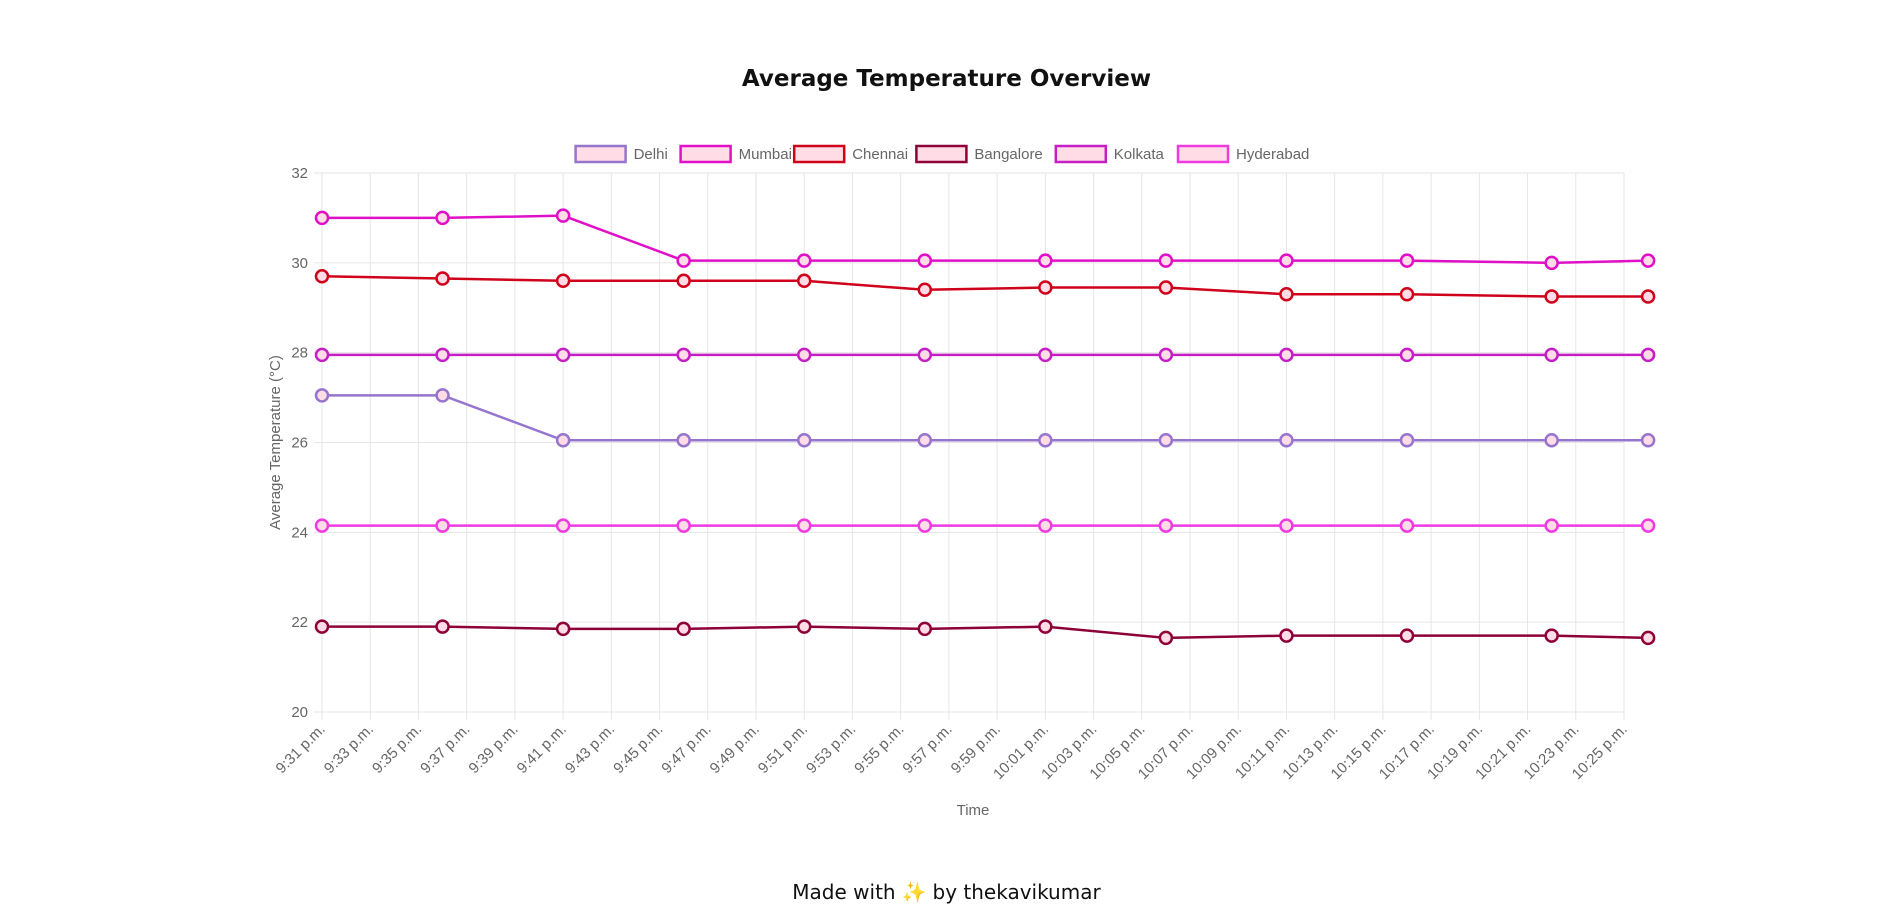  Describe the element at coordinates (1016, 892) in the screenshot. I see `footer-author: by thekavikumar` at that location.